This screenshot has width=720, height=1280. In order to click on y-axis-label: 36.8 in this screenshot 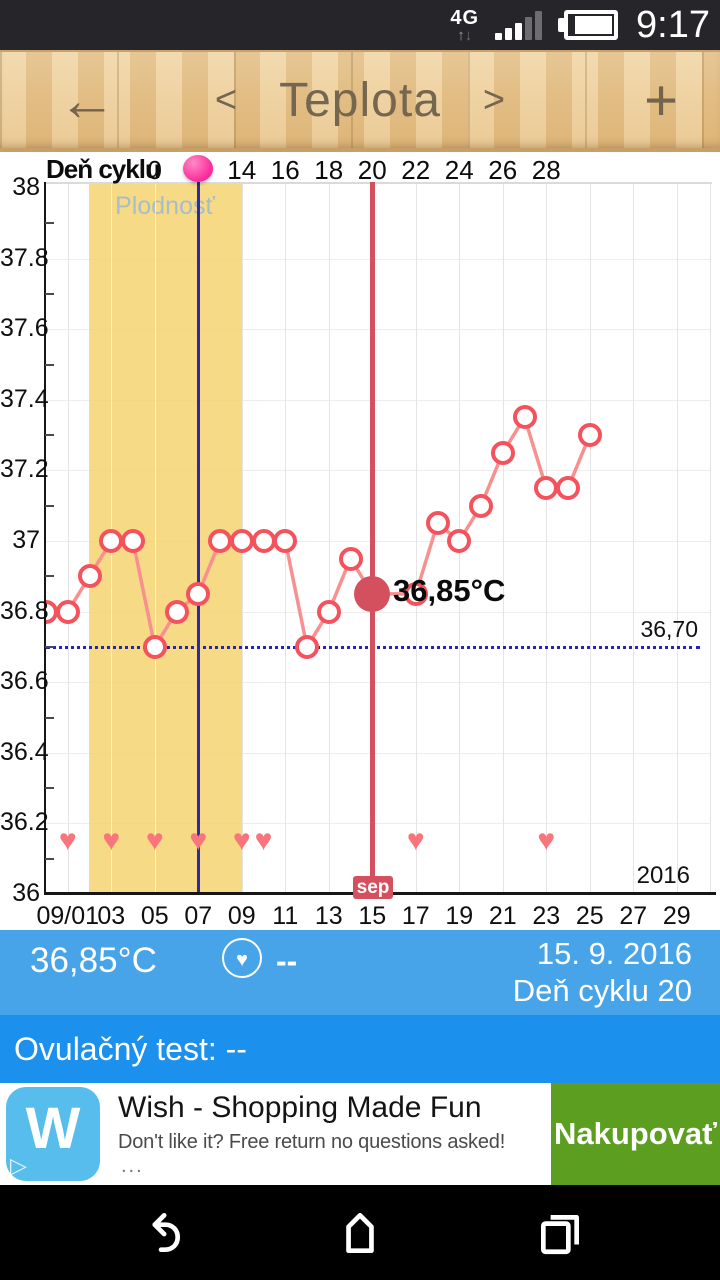, I will do `click(24, 610)`.